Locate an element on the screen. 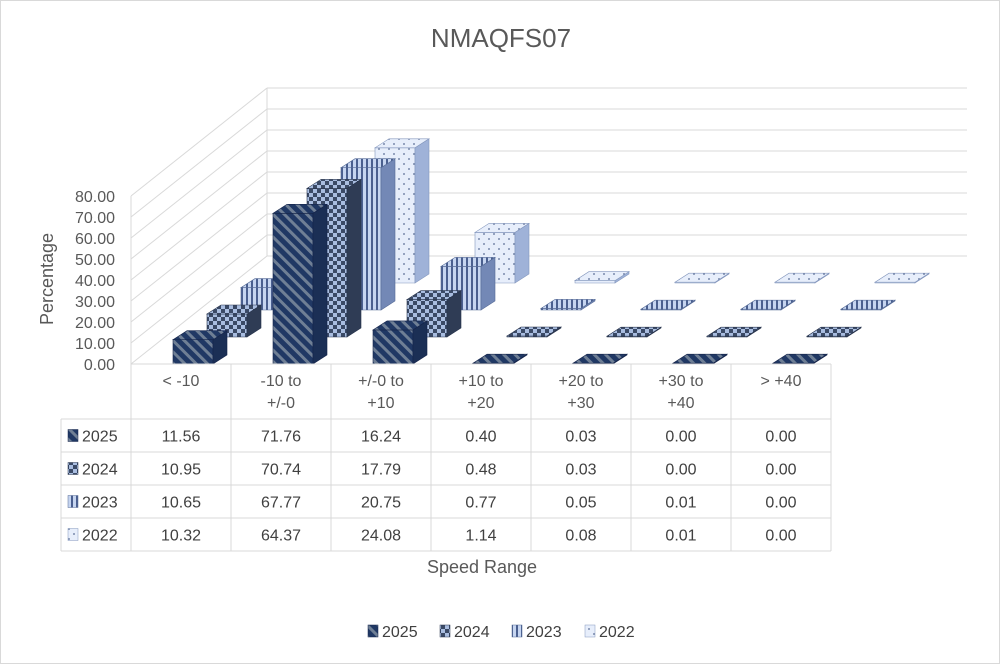 The image size is (1000, 665). legend-key-2023 is located at coordinates (517, 631).